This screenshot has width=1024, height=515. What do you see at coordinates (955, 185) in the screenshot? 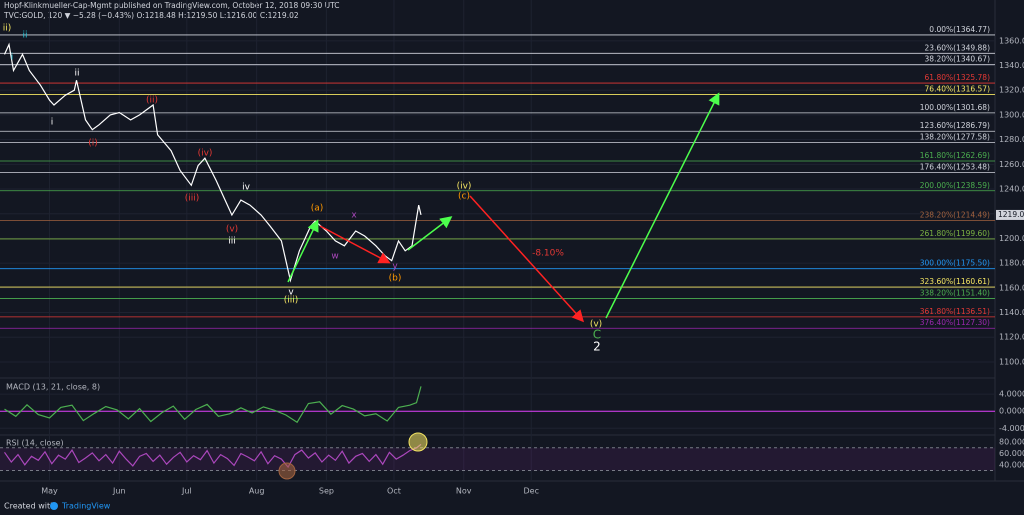
I see `fib-label: 200.00%(1238.59)` at bounding box center [955, 185].